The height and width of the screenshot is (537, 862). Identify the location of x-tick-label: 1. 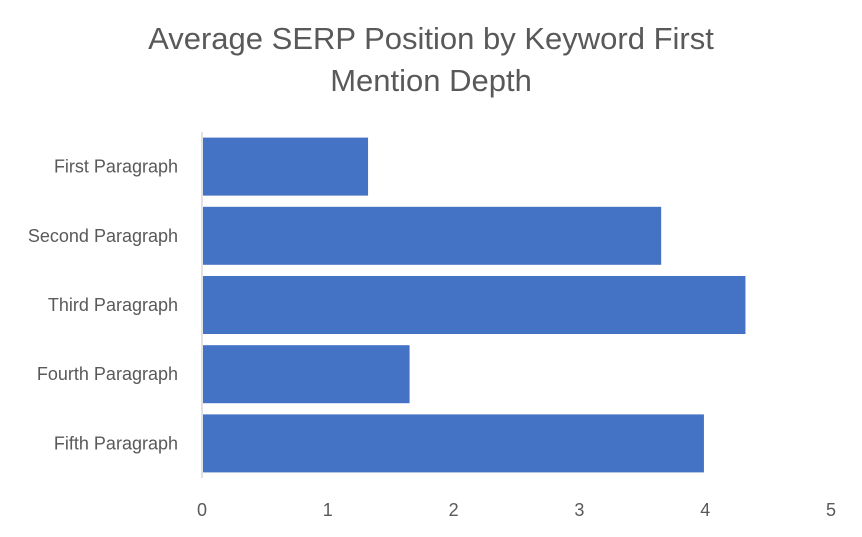
(328, 510).